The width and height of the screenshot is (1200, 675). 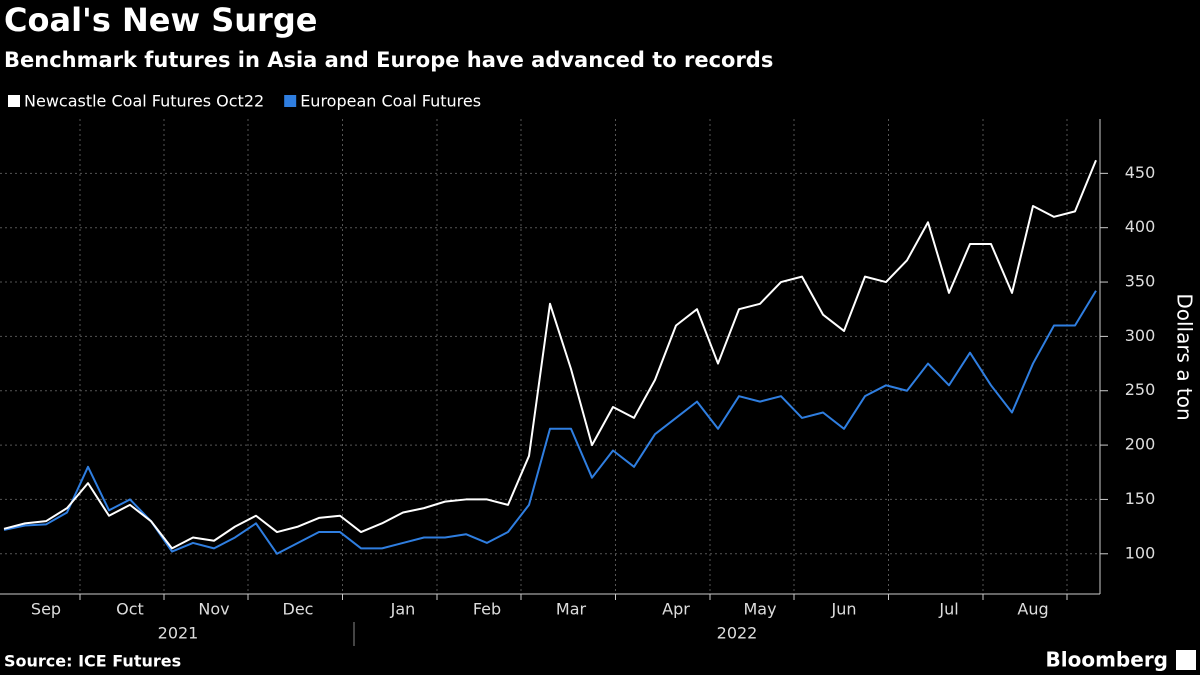 What do you see at coordinates (737, 633) in the screenshot?
I see `year-label: 2022` at bounding box center [737, 633].